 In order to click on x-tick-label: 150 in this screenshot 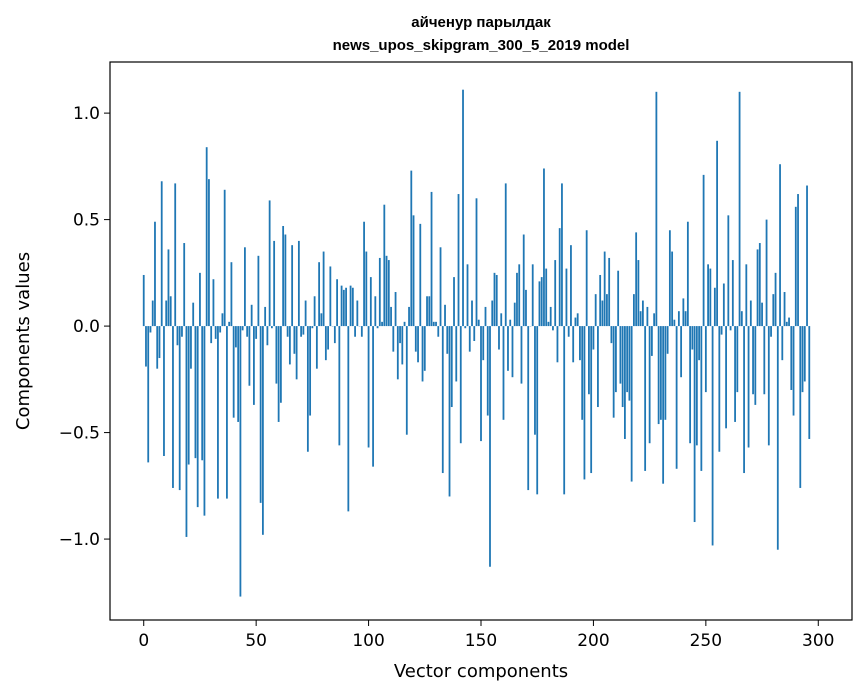, I will do `click(481, 641)`.